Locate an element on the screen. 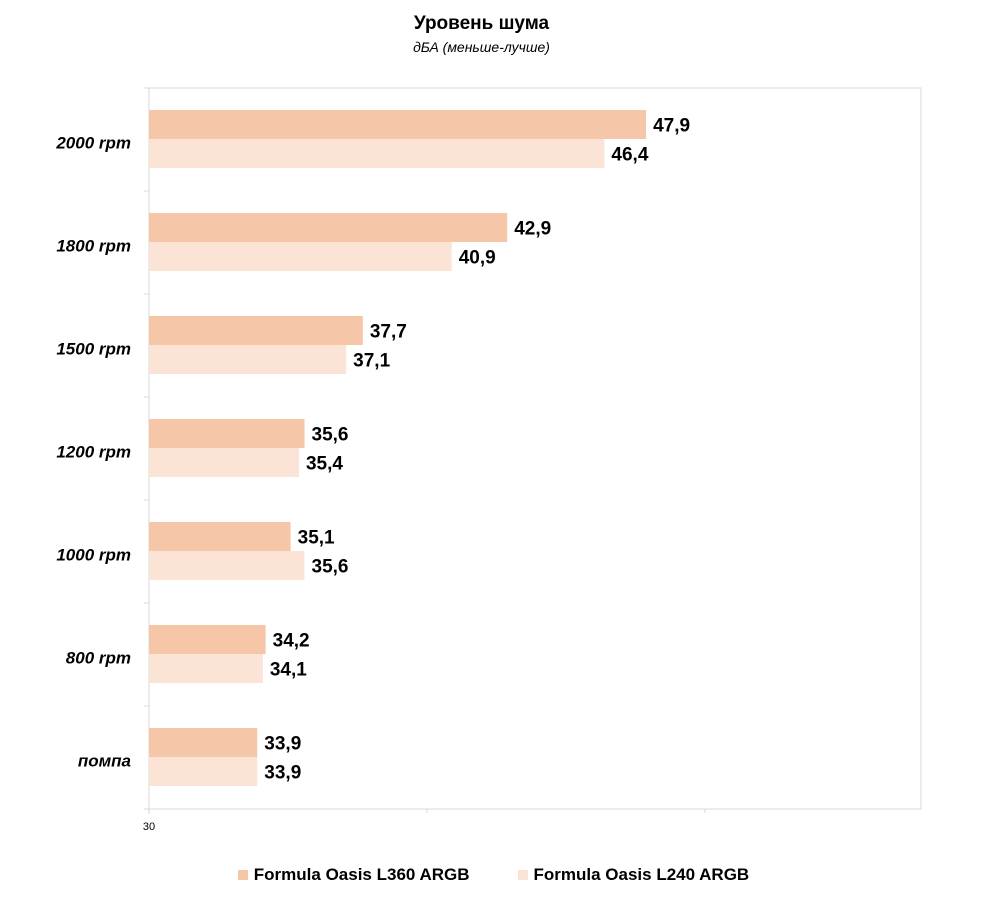 Image resolution: width=987 pixels, height=900 pixels. data-label: 34,1 is located at coordinates (288, 670).